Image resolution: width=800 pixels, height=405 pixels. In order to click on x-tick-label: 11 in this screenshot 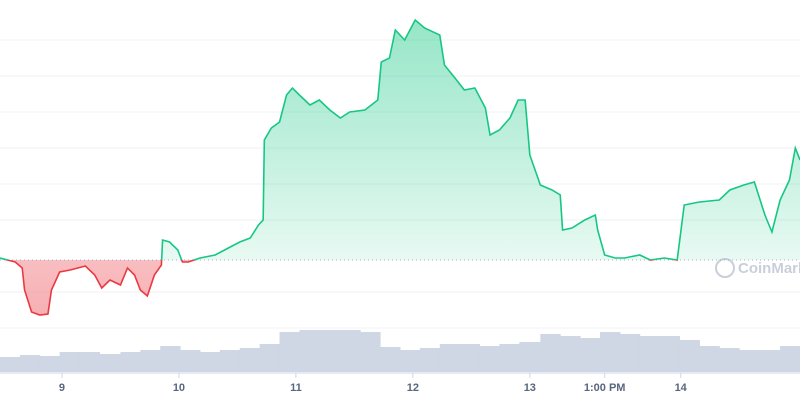, I will do `click(296, 388)`.